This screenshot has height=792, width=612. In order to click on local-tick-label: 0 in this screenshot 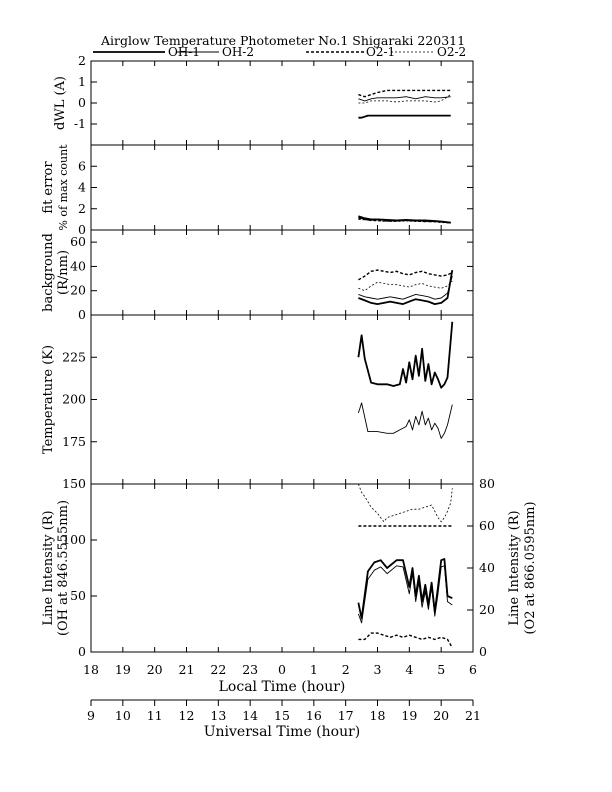, I will do `click(282, 669)`.